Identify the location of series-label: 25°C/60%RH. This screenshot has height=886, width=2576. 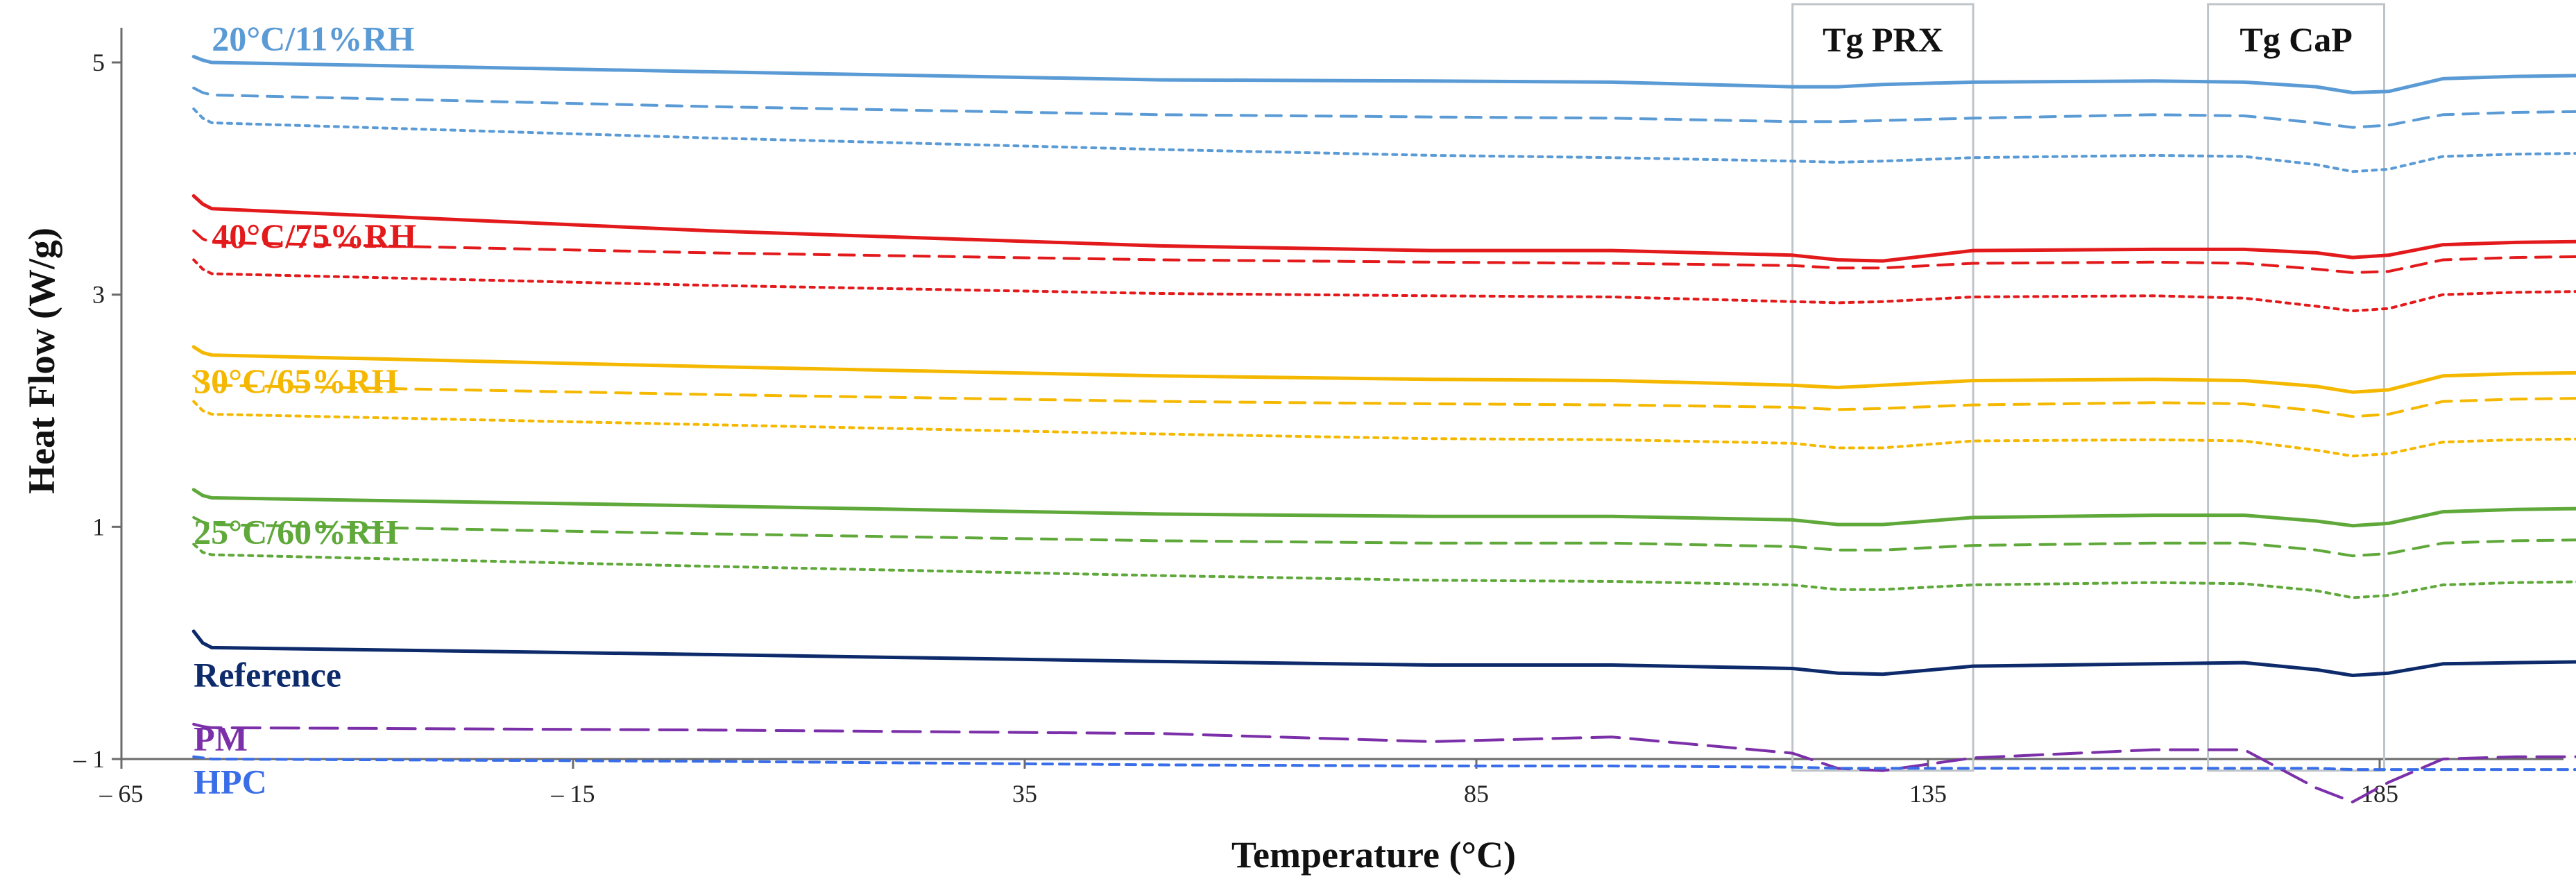
(296, 532).